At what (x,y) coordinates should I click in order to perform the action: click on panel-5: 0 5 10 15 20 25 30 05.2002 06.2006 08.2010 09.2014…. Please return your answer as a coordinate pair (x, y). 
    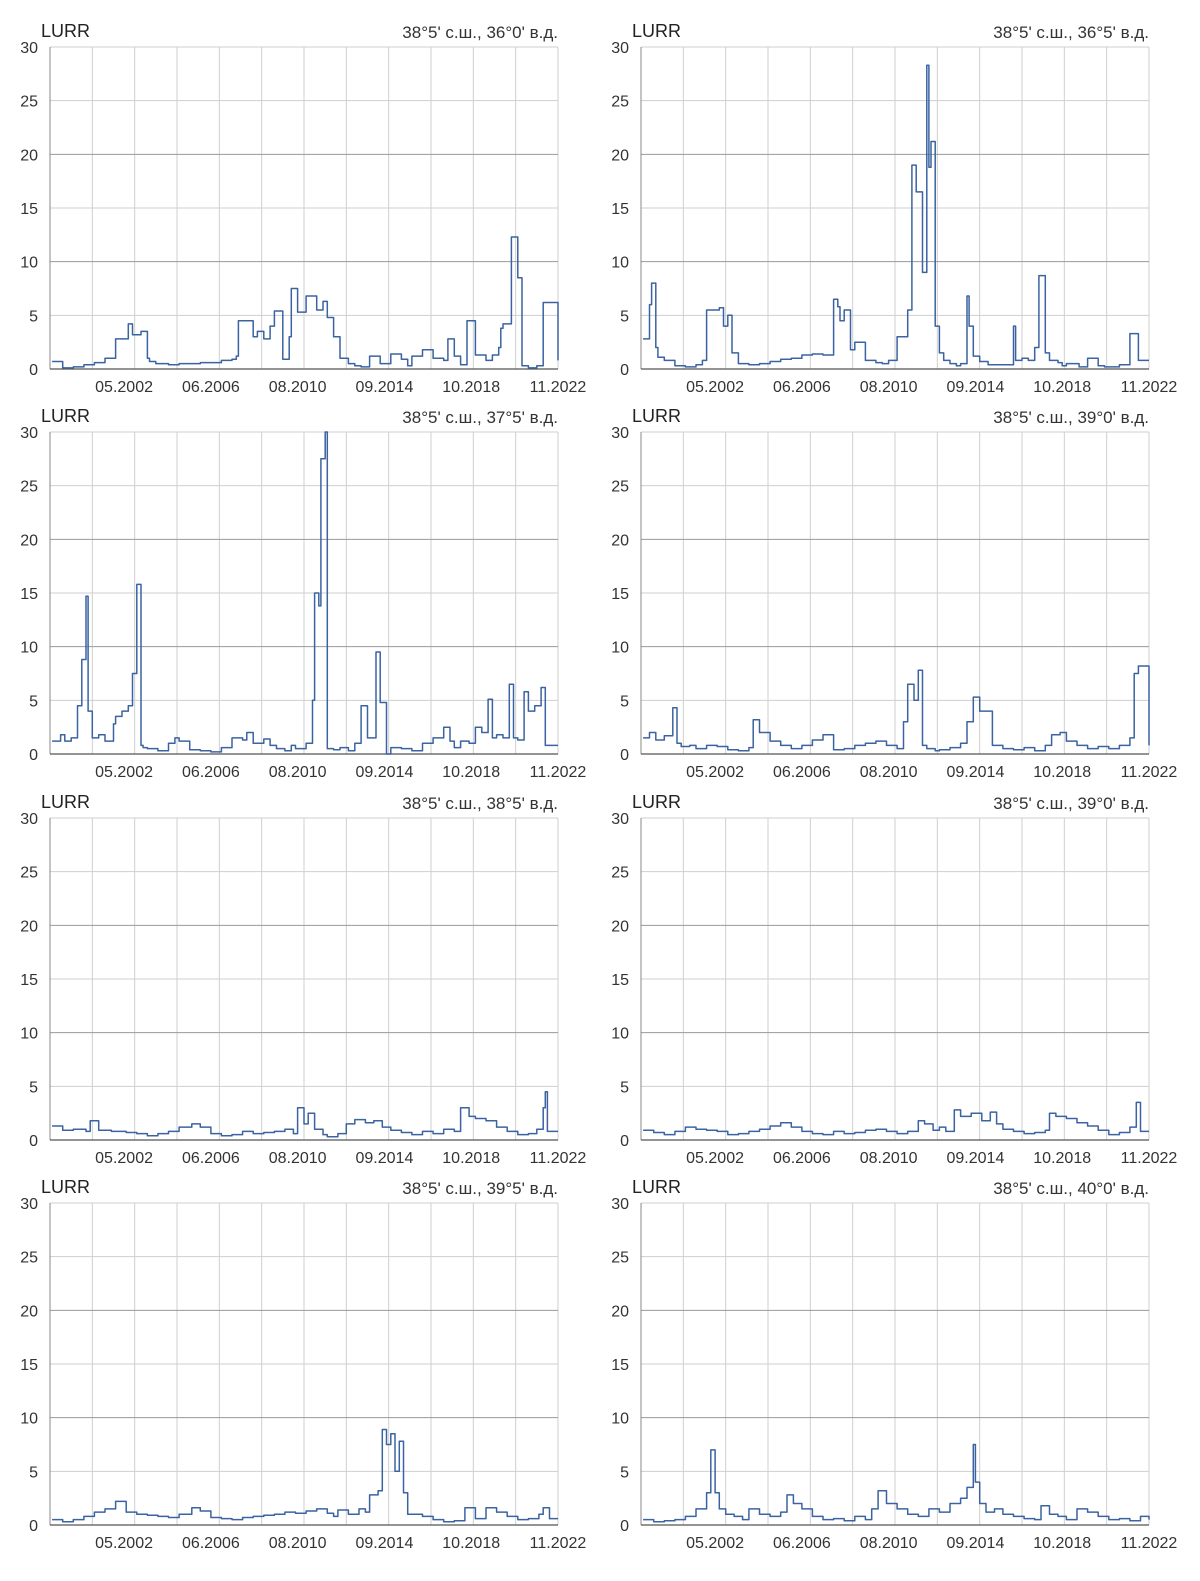
    Looking at the image, I should click on (303, 979).